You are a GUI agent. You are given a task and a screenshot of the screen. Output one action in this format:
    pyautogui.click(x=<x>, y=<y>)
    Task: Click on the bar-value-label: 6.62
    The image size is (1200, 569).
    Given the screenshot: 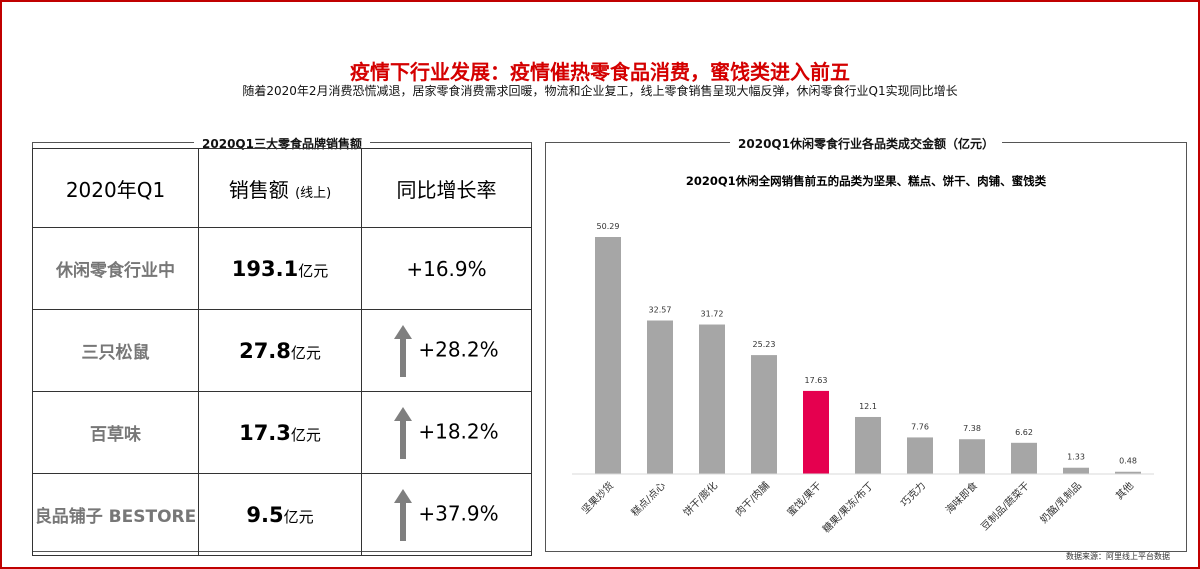 What is the action you would take?
    pyautogui.click(x=1024, y=432)
    